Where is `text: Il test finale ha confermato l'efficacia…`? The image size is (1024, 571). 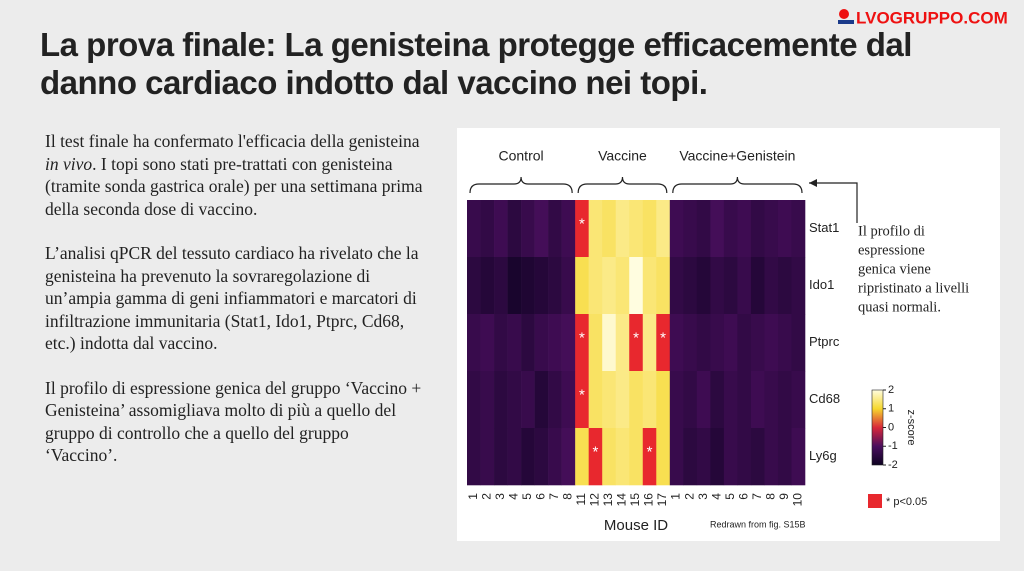
text: Il test finale ha confermato l'efficacia… is located at coordinates (232, 141).